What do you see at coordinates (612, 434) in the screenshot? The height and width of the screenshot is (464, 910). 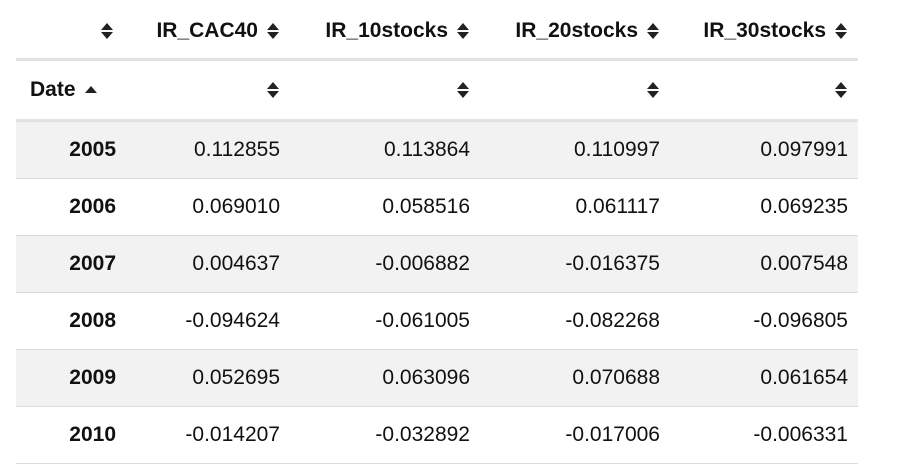 I see `table-cell: -0.017006` at bounding box center [612, 434].